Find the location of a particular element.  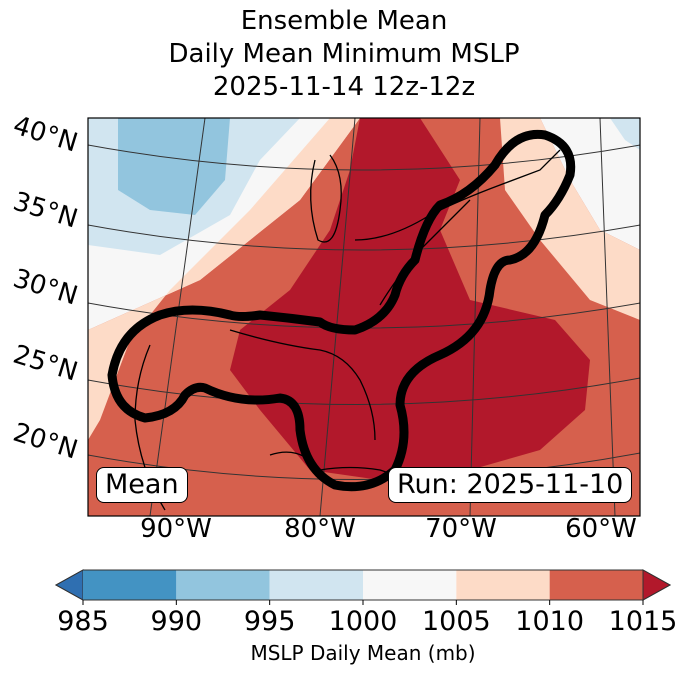

lon-label-90w: 90°W is located at coordinates (176, 529).